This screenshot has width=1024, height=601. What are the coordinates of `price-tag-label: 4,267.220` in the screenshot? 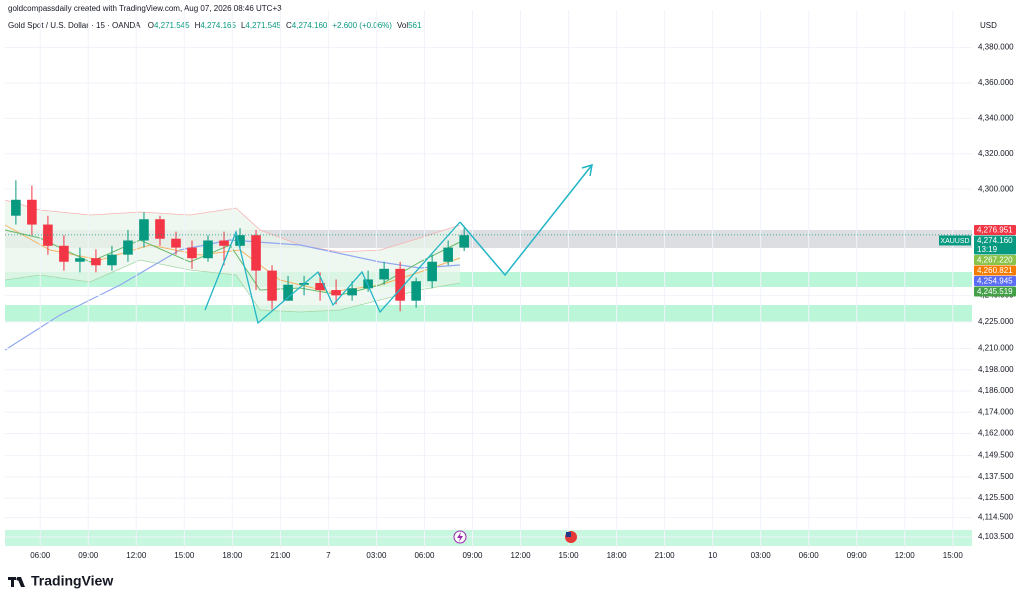 It's located at (995, 260).